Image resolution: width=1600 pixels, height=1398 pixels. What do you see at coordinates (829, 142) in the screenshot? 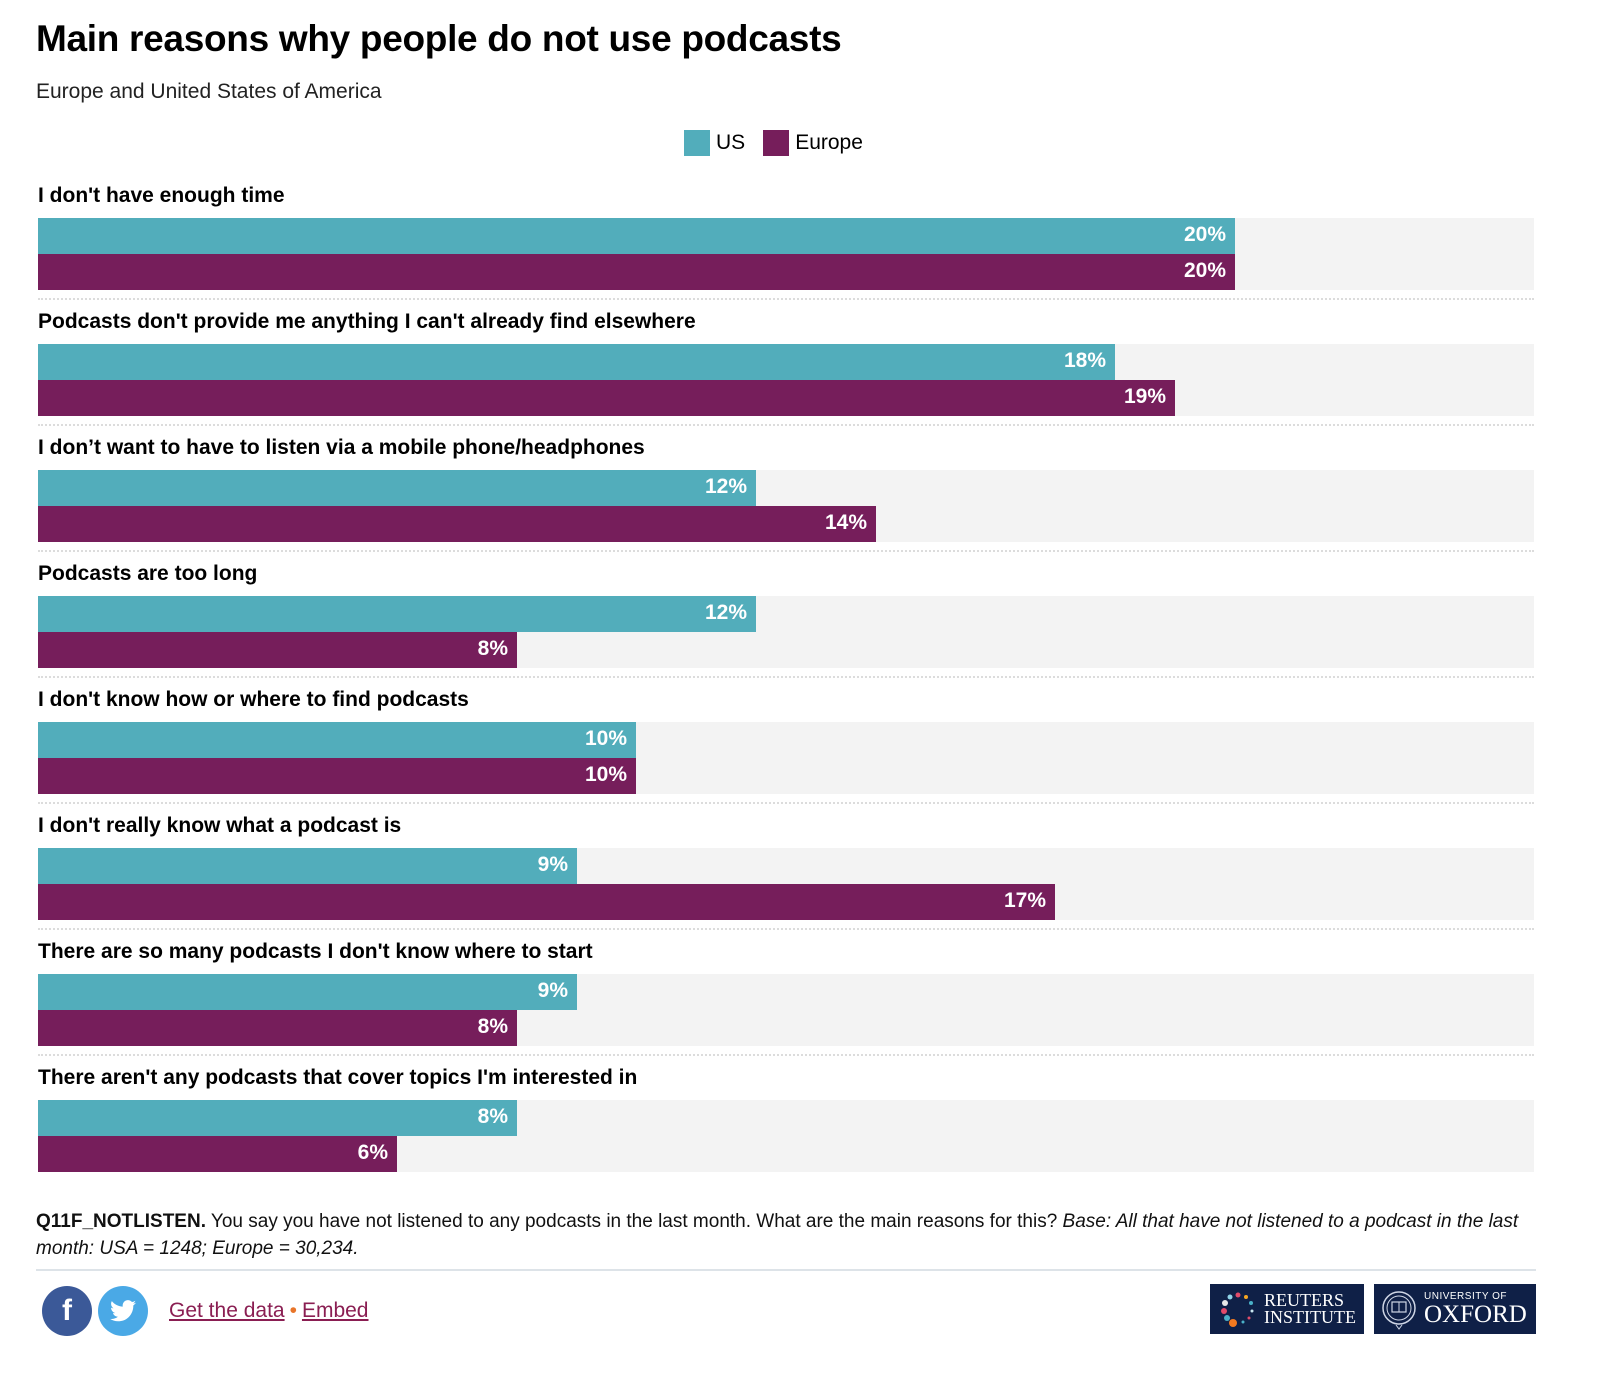
I see `legend-label-europe: Europe` at bounding box center [829, 142].